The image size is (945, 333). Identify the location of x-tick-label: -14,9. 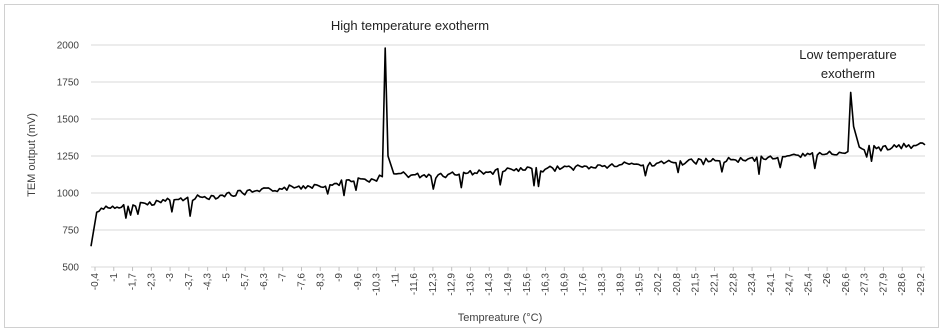
(508, 284).